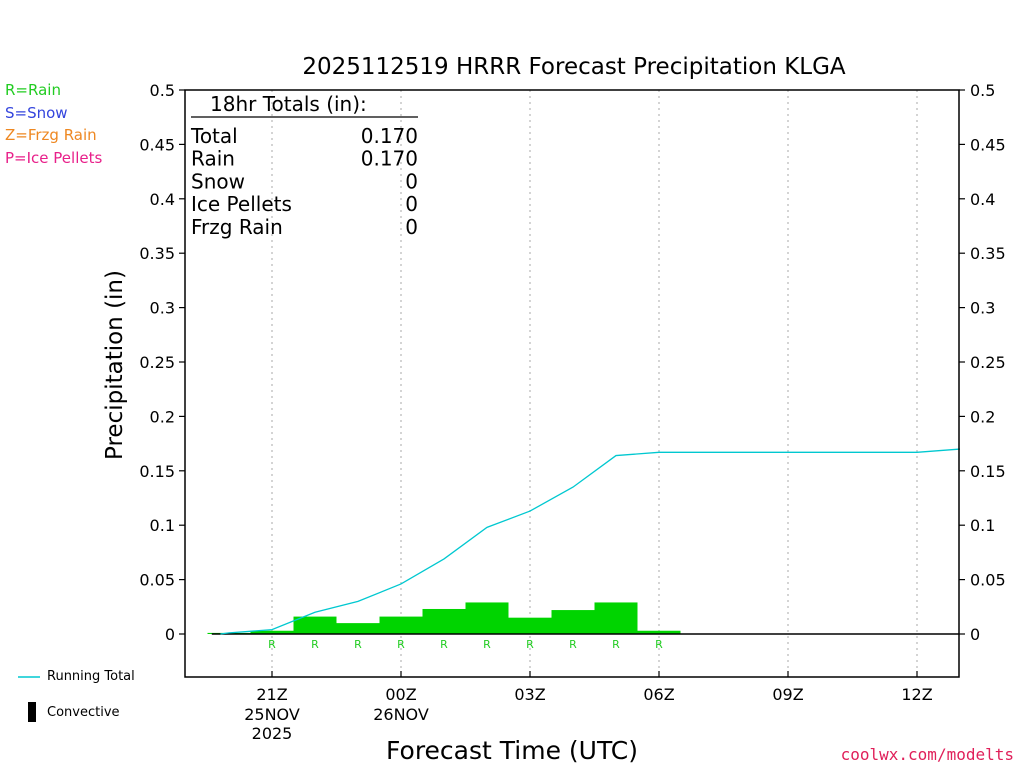 Image resolution: width=1024 pixels, height=768 pixels. I want to click on legend-ice-pellets: P=Ice Pellets, so click(54, 158).